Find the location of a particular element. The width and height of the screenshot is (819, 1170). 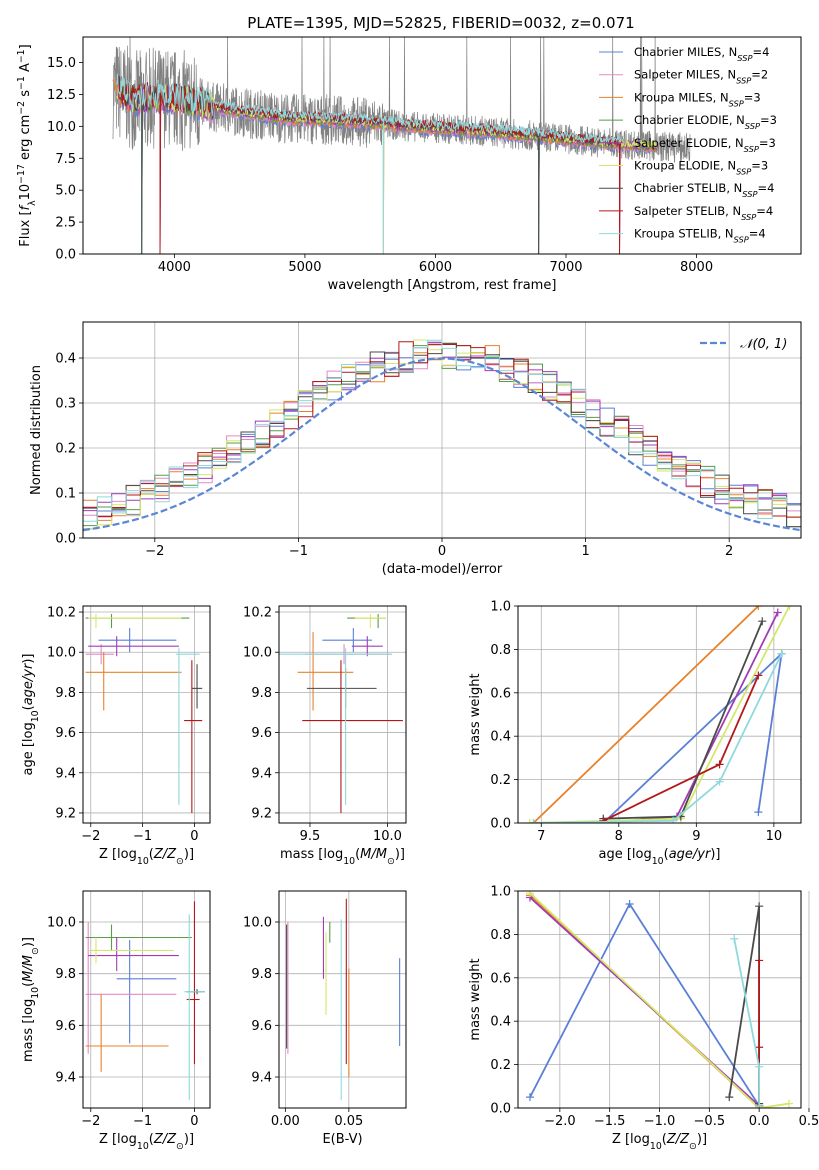

marks-residuals is located at coordinates (442, 435).